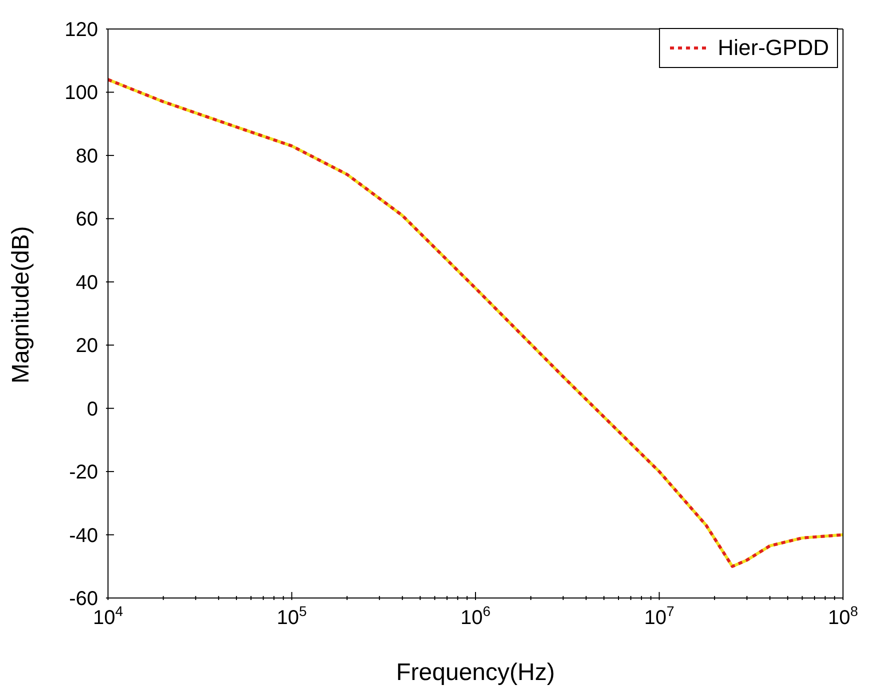 This screenshot has width=875, height=696. What do you see at coordinates (87, 156) in the screenshot?
I see `y-tick-label: 80` at bounding box center [87, 156].